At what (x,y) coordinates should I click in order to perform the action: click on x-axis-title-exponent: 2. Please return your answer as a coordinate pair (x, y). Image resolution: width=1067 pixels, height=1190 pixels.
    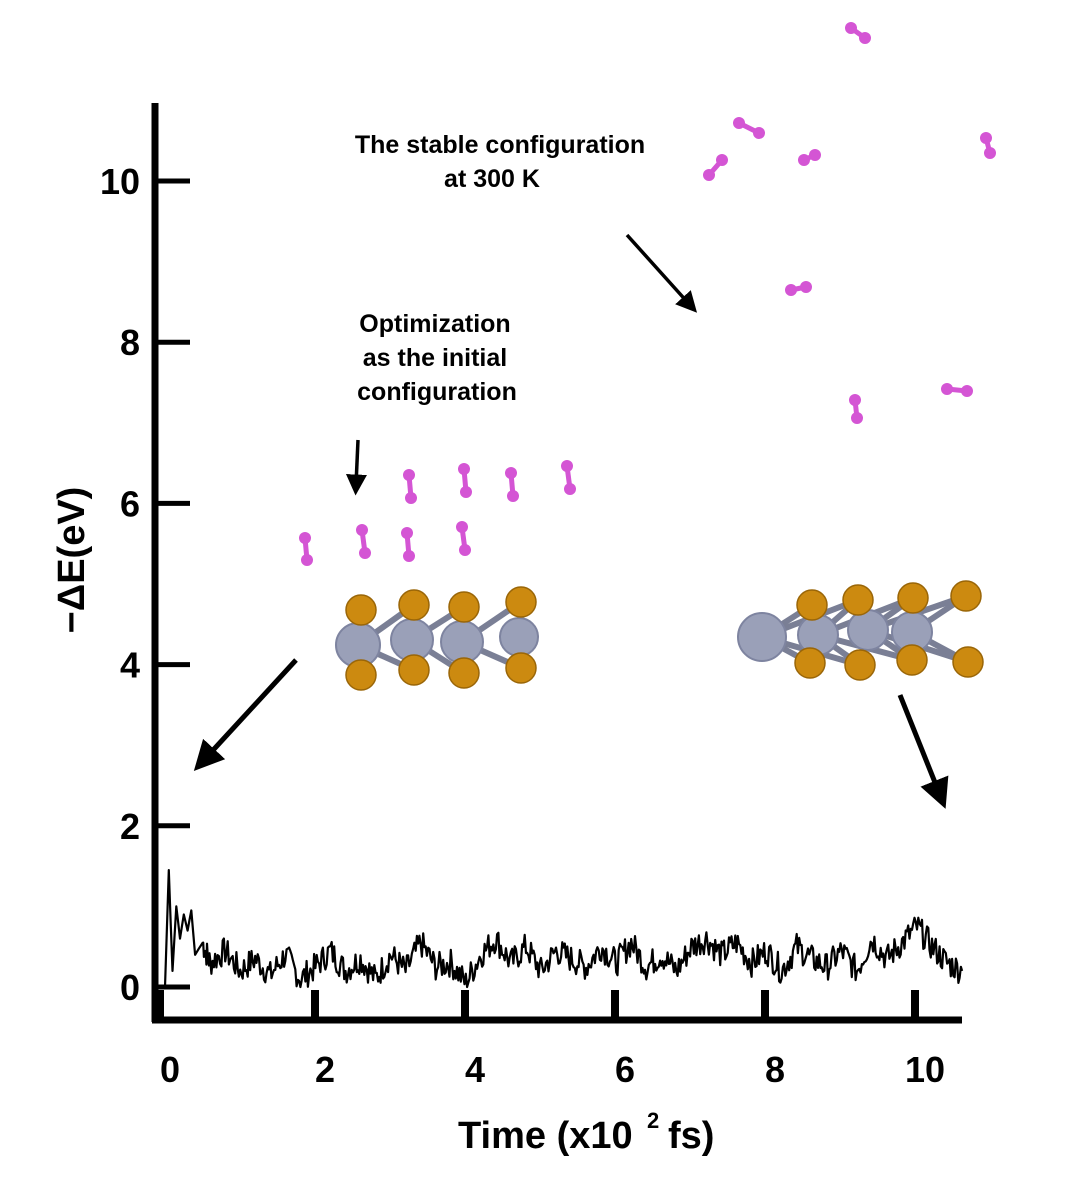
    Looking at the image, I should click on (653, 1120).